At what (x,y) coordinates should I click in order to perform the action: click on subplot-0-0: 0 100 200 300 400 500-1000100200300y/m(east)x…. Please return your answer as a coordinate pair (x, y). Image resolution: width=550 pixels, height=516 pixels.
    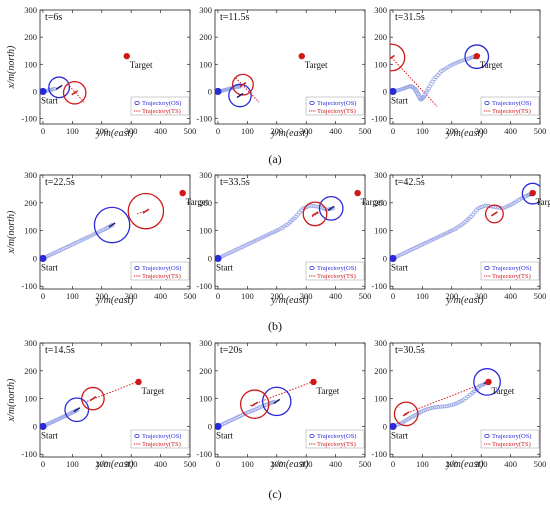
    Looking at the image, I should click on (101, 72).